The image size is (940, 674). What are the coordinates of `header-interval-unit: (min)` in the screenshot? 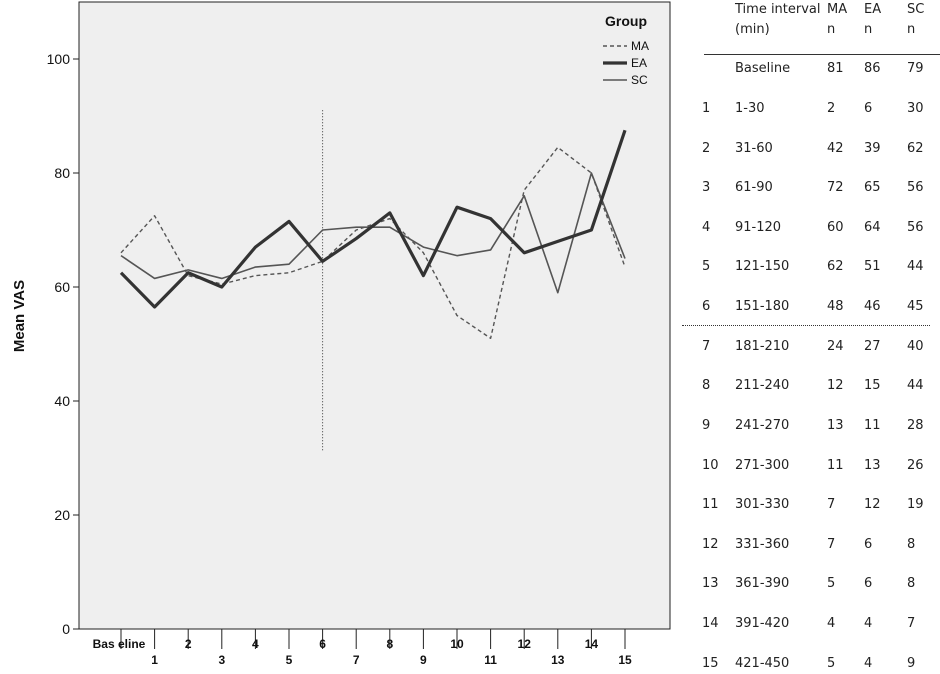 It's located at (752, 29).